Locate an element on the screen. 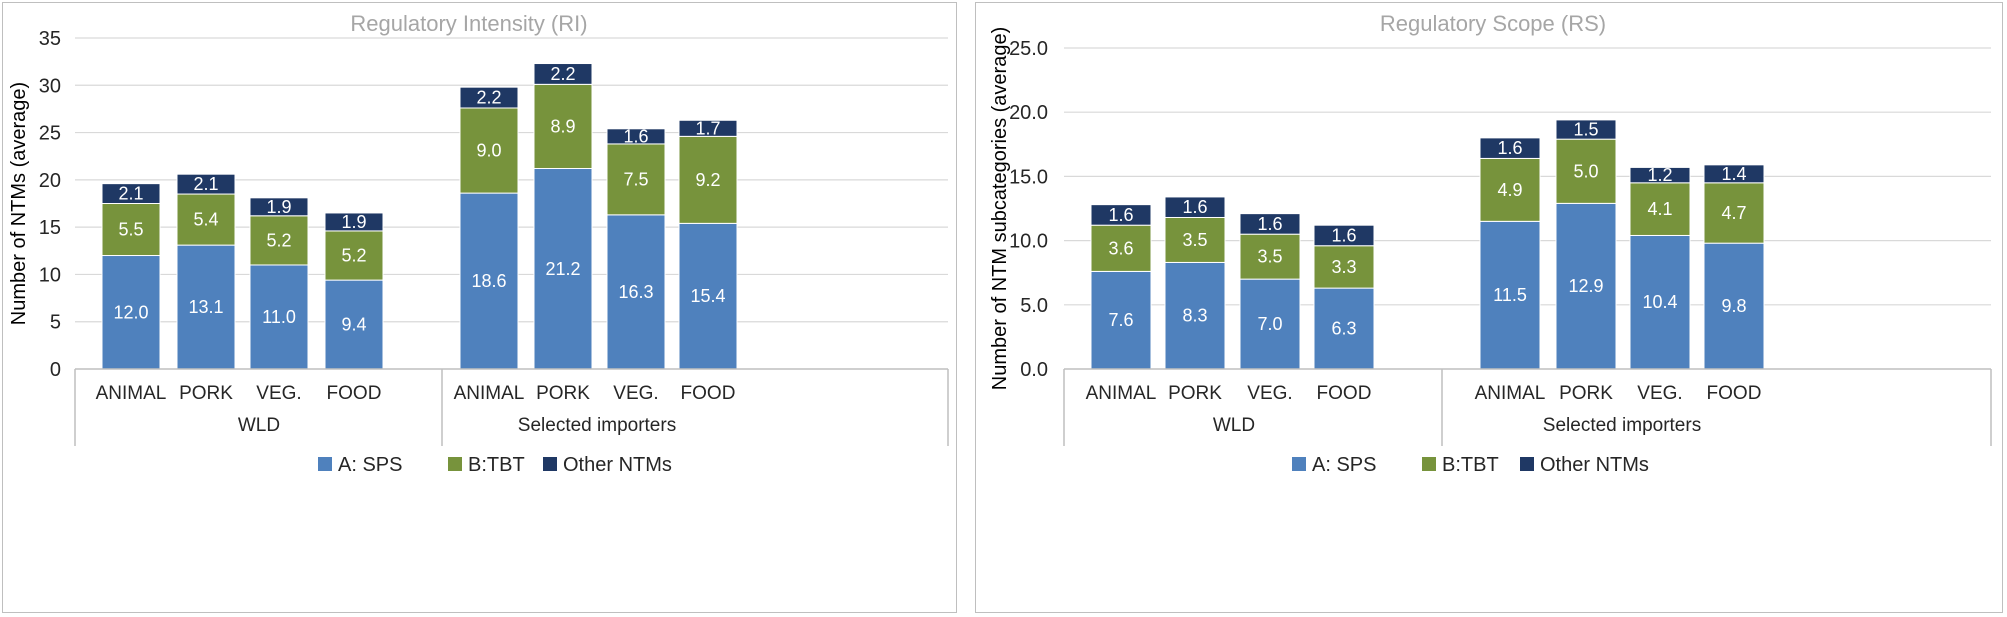 The image size is (2007, 617). rs-y-axis-label: Number of NTM subcategories (average) is located at coordinates (1000, 208).